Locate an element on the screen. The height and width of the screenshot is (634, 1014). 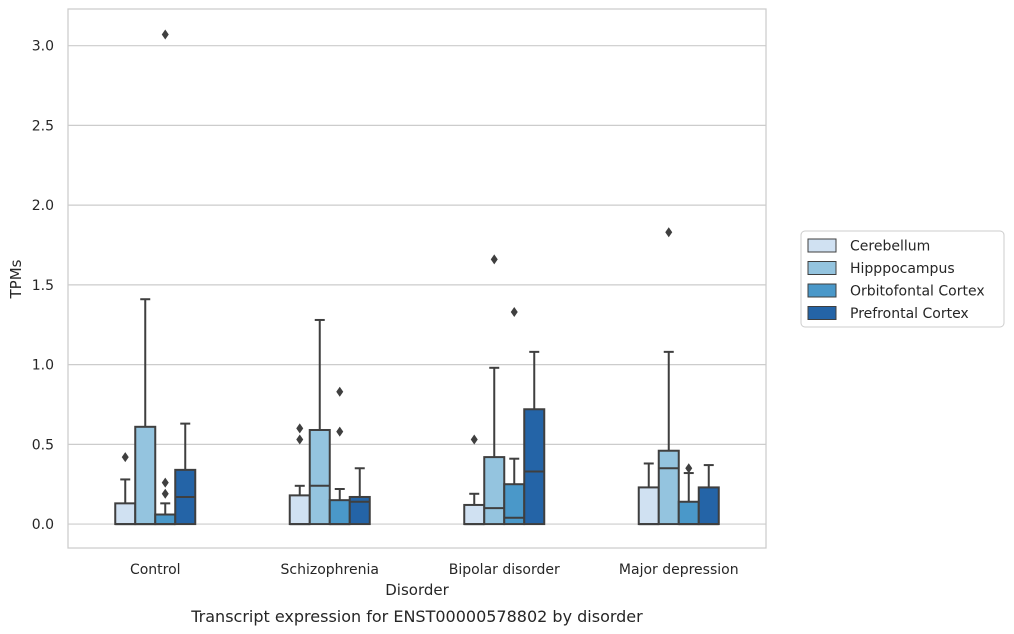
x-tick-label: Control is located at coordinates (155, 570).